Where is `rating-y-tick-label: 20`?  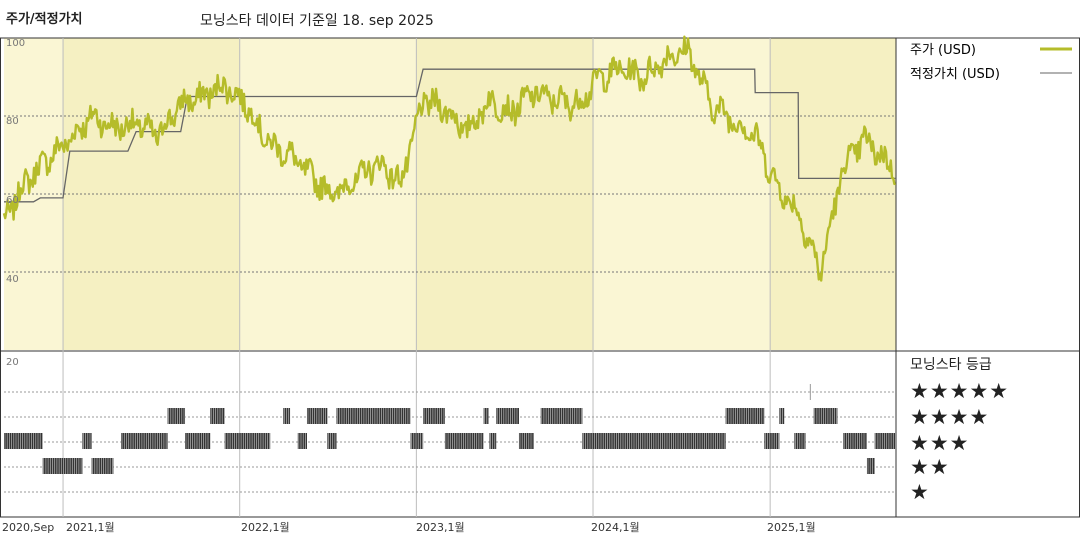 rating-y-tick-label: 20 is located at coordinates (12, 362).